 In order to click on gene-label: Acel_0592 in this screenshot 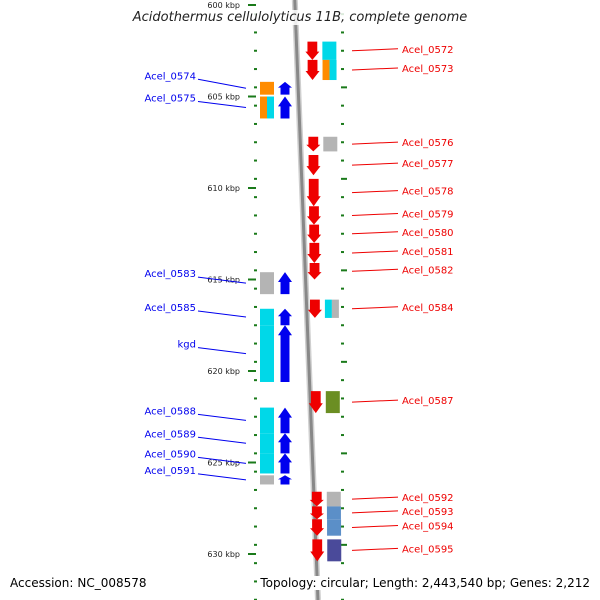, I will do `click(428, 498)`.